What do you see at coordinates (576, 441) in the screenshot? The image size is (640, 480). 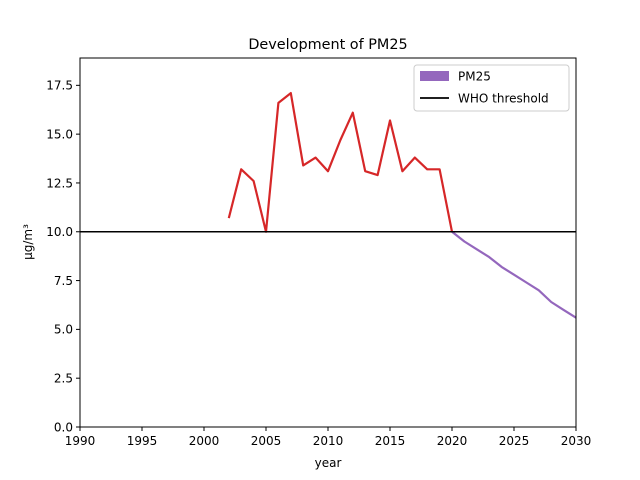 I see `x-tick-label: 2030` at bounding box center [576, 441].